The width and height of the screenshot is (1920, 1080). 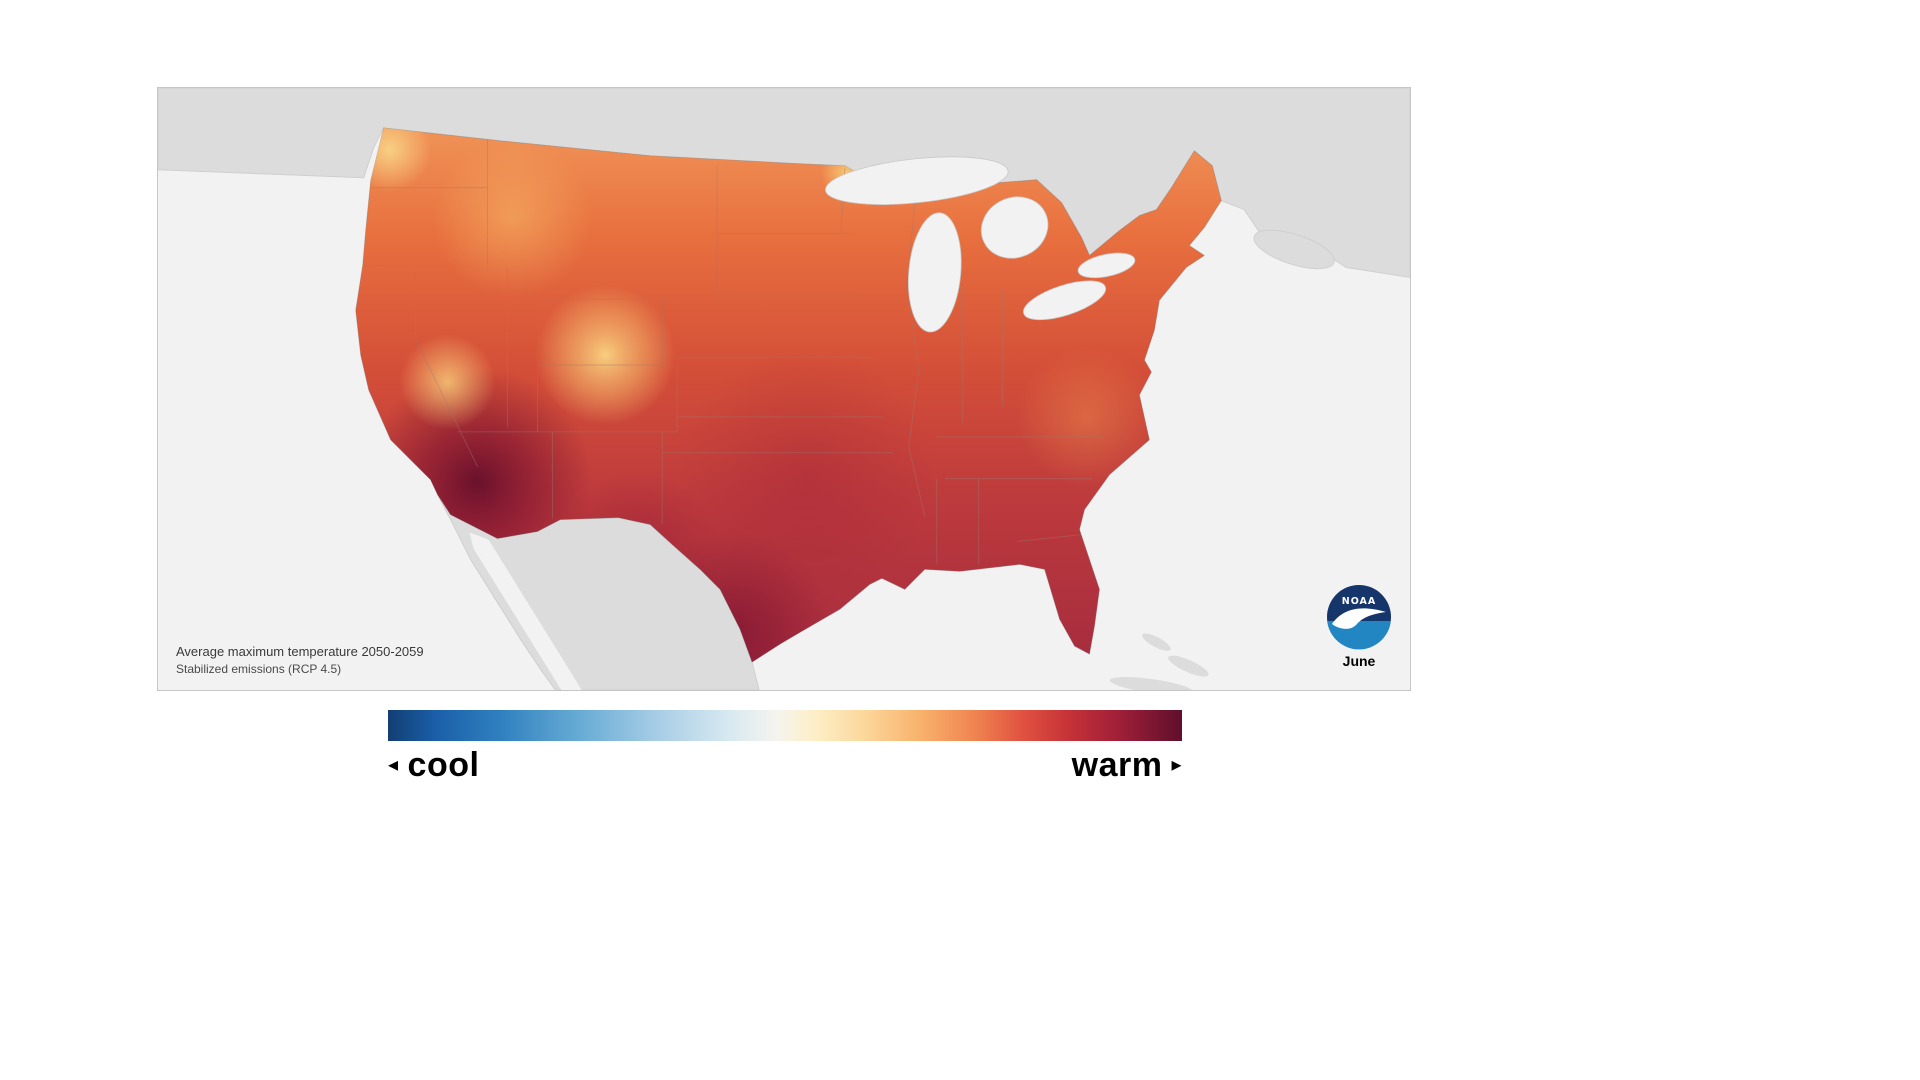 What do you see at coordinates (785, 765) in the screenshot?
I see `colorbar-labels: ◂ cool warm ▸` at bounding box center [785, 765].